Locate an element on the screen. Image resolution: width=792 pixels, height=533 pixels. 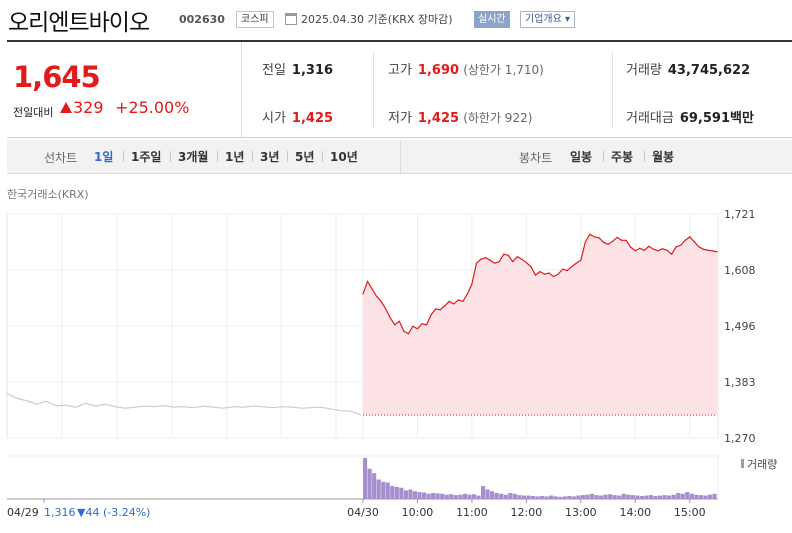
volume-legend-label: 거래량 is located at coordinates (762, 464).